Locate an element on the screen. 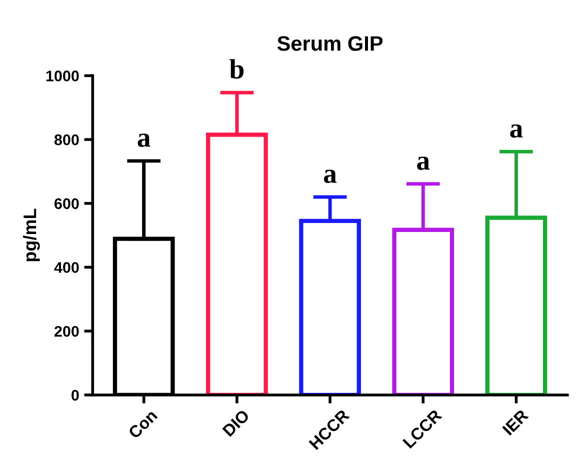 The width and height of the screenshot is (579, 473). annotation: b is located at coordinates (237, 69).